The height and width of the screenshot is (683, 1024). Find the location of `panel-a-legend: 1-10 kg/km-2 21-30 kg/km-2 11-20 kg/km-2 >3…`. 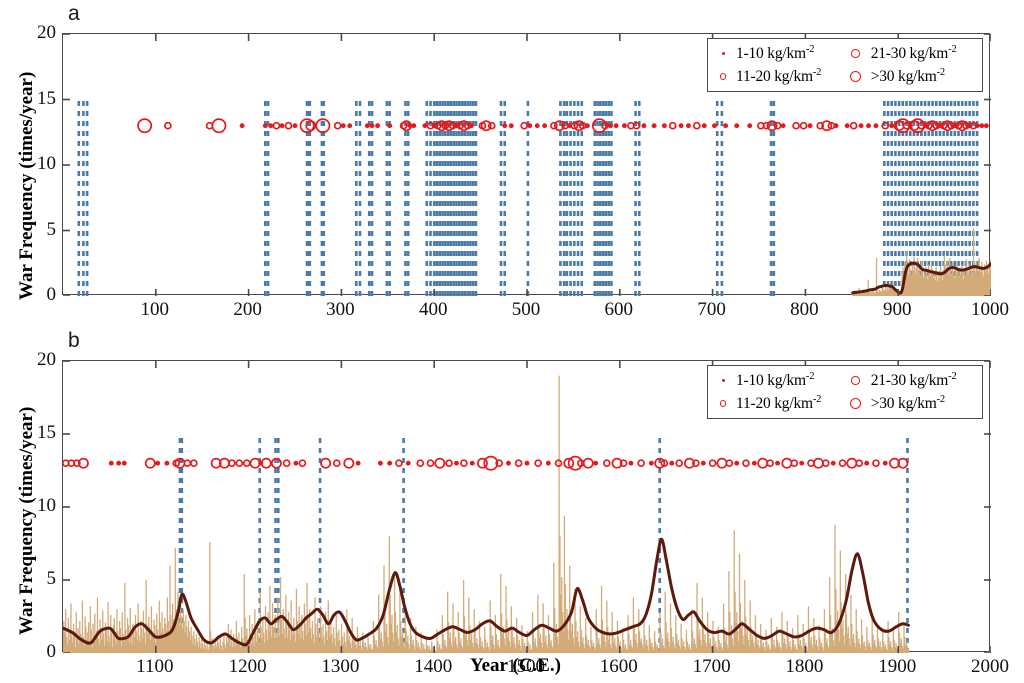

panel-a-legend: 1-10 kg/km-2 21-30 kg/km-2 11-20 kg/km-2 >3… is located at coordinates (845, 65).